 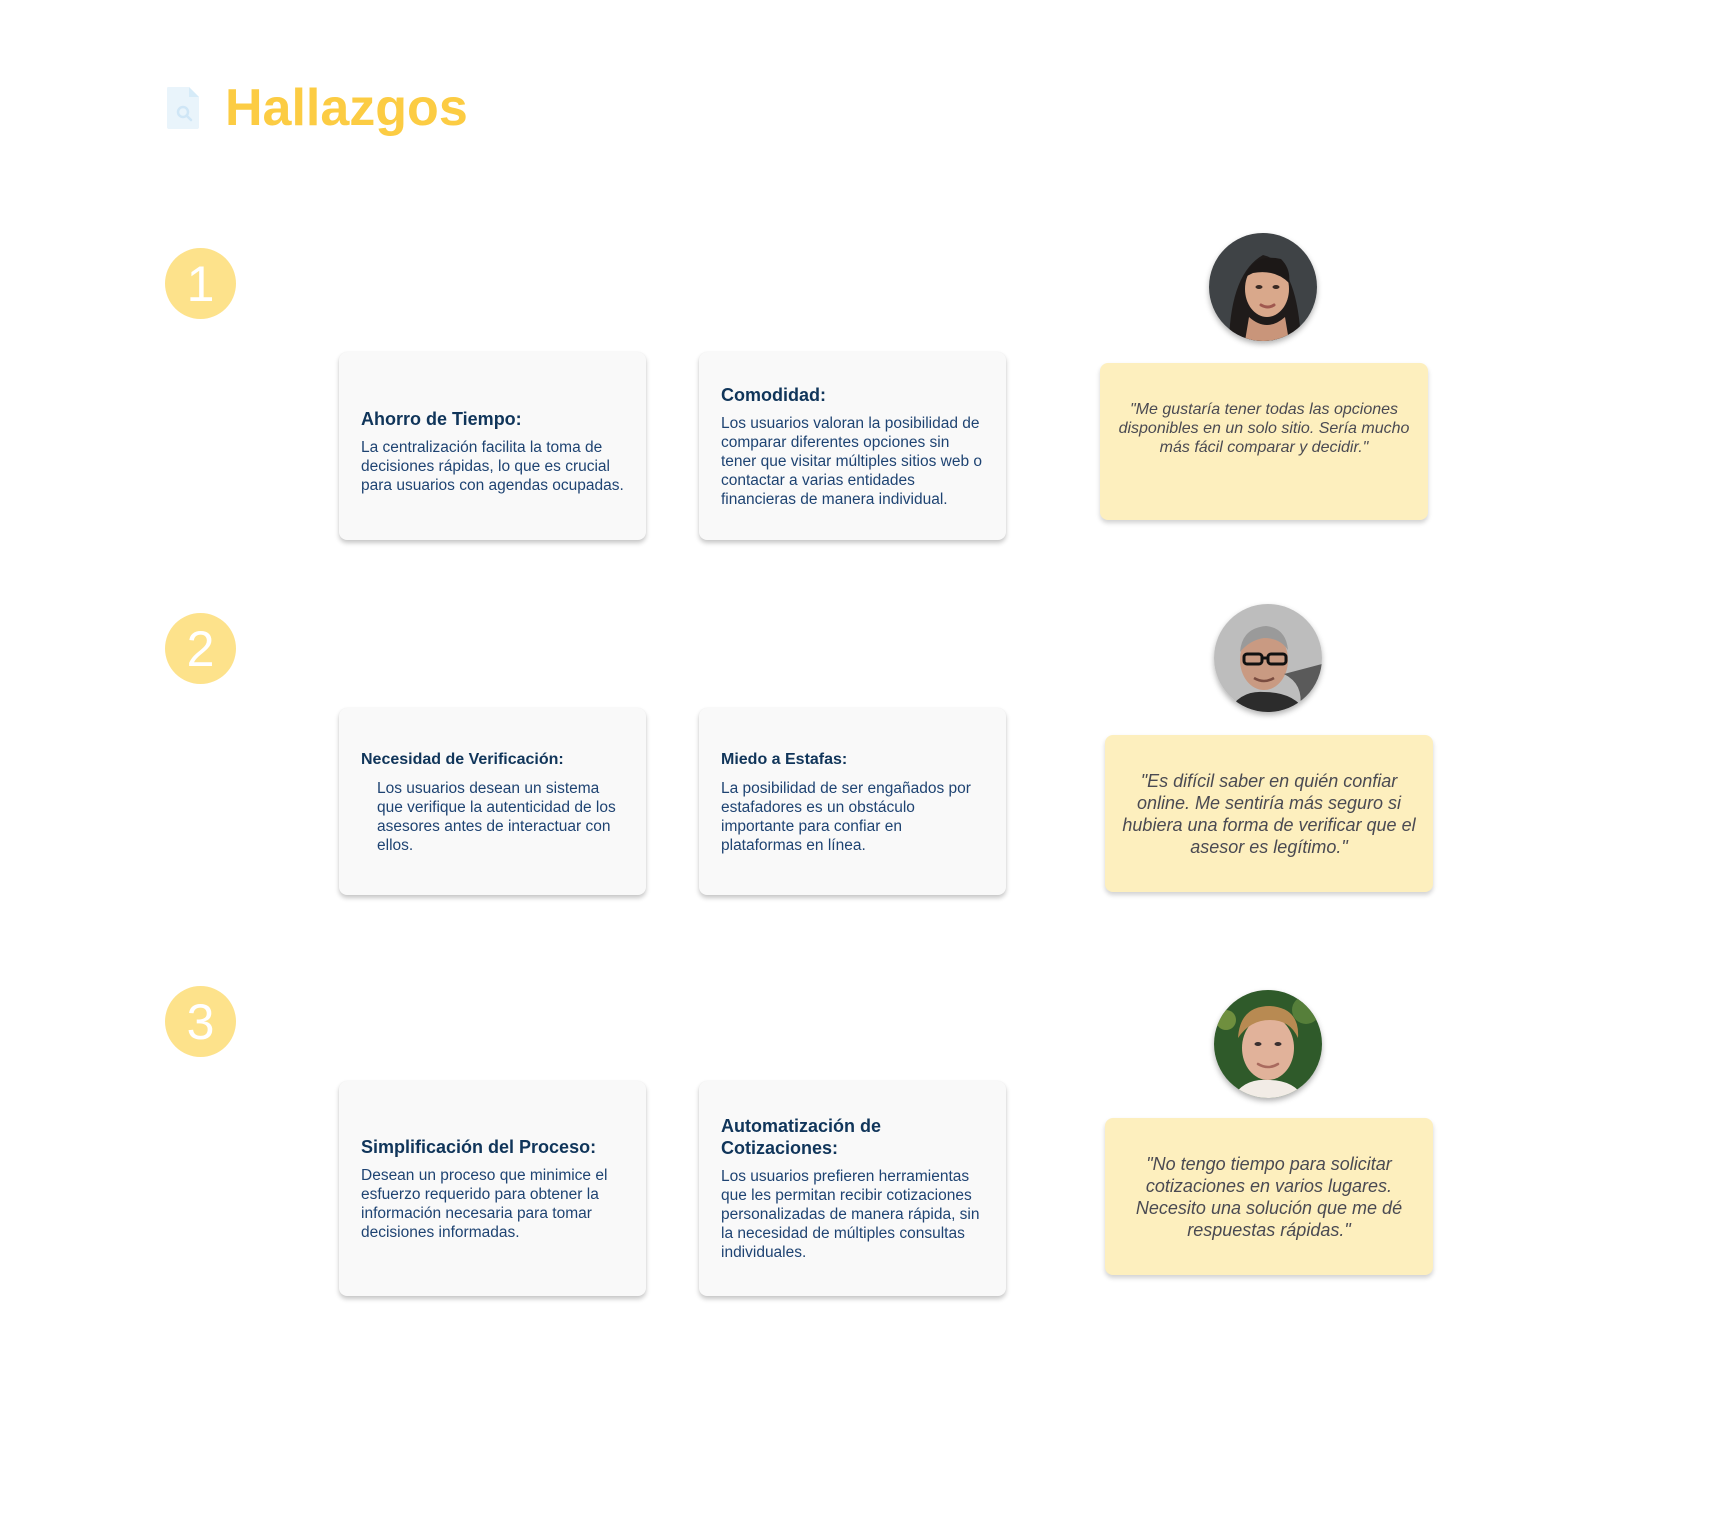 I want to click on card-title: Ahorro de Tiempo:, so click(x=441, y=418).